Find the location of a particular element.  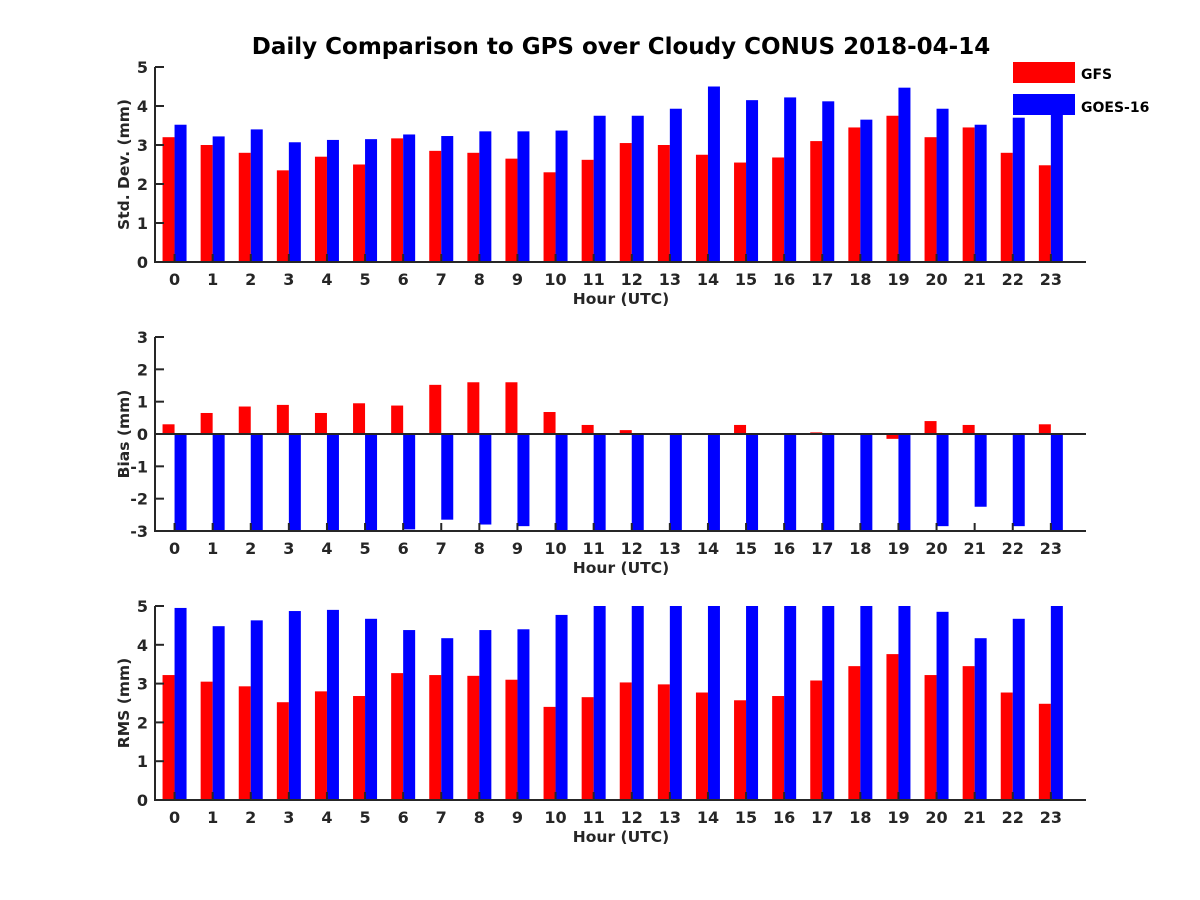

x-tick-label: 11 is located at coordinates (594, 279).